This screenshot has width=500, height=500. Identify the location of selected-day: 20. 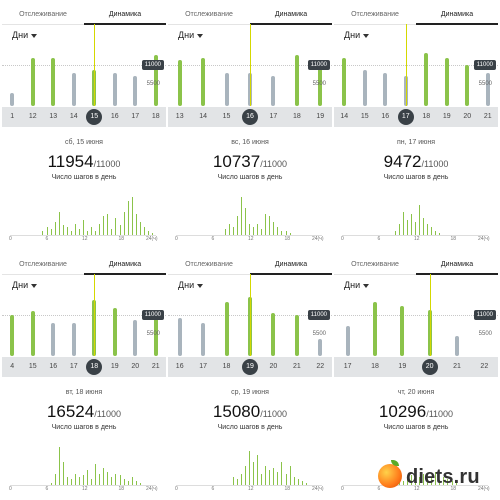
(429, 367).